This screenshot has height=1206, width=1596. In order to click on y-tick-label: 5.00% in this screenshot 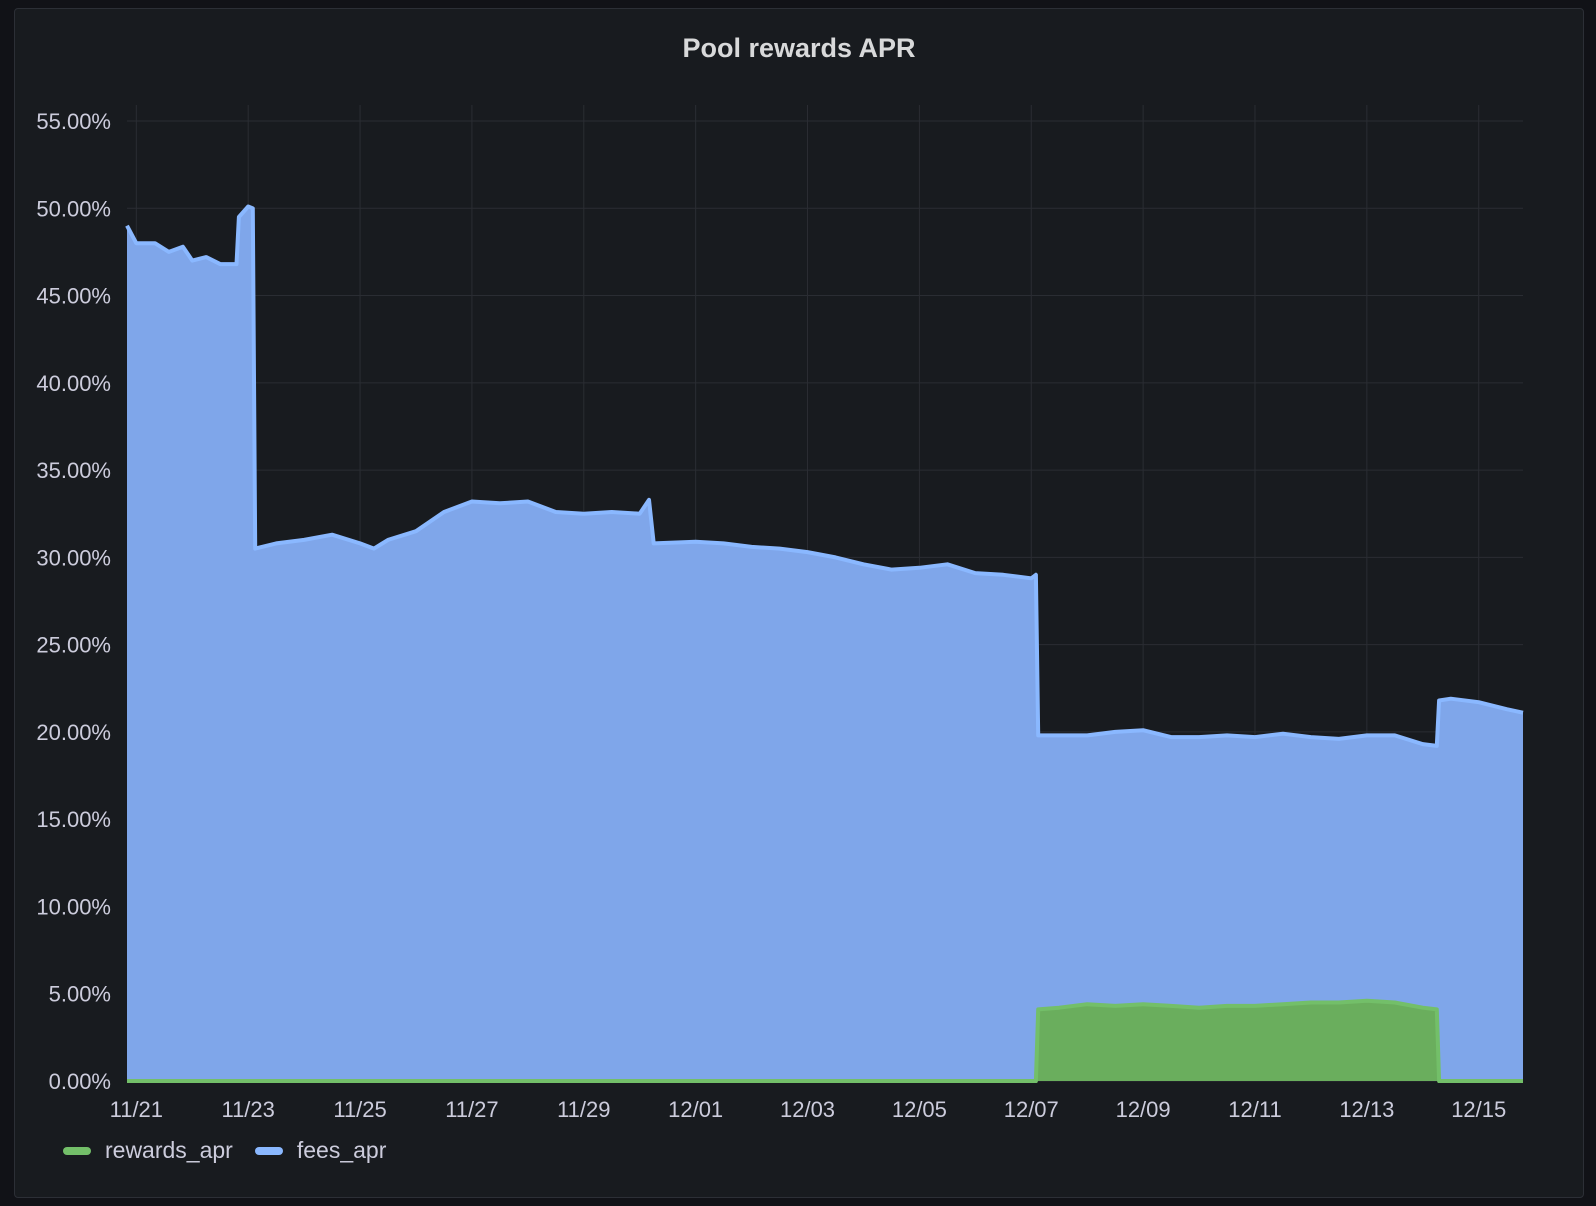, I will do `click(80, 994)`.